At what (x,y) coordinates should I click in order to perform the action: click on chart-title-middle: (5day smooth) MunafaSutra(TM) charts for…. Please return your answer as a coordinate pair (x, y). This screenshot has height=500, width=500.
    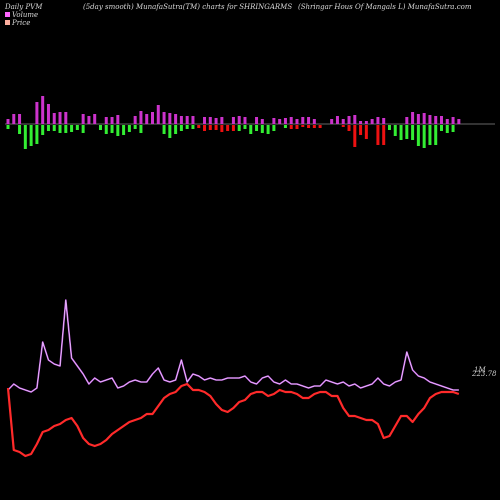
    Looking at the image, I should click on (188, 7).